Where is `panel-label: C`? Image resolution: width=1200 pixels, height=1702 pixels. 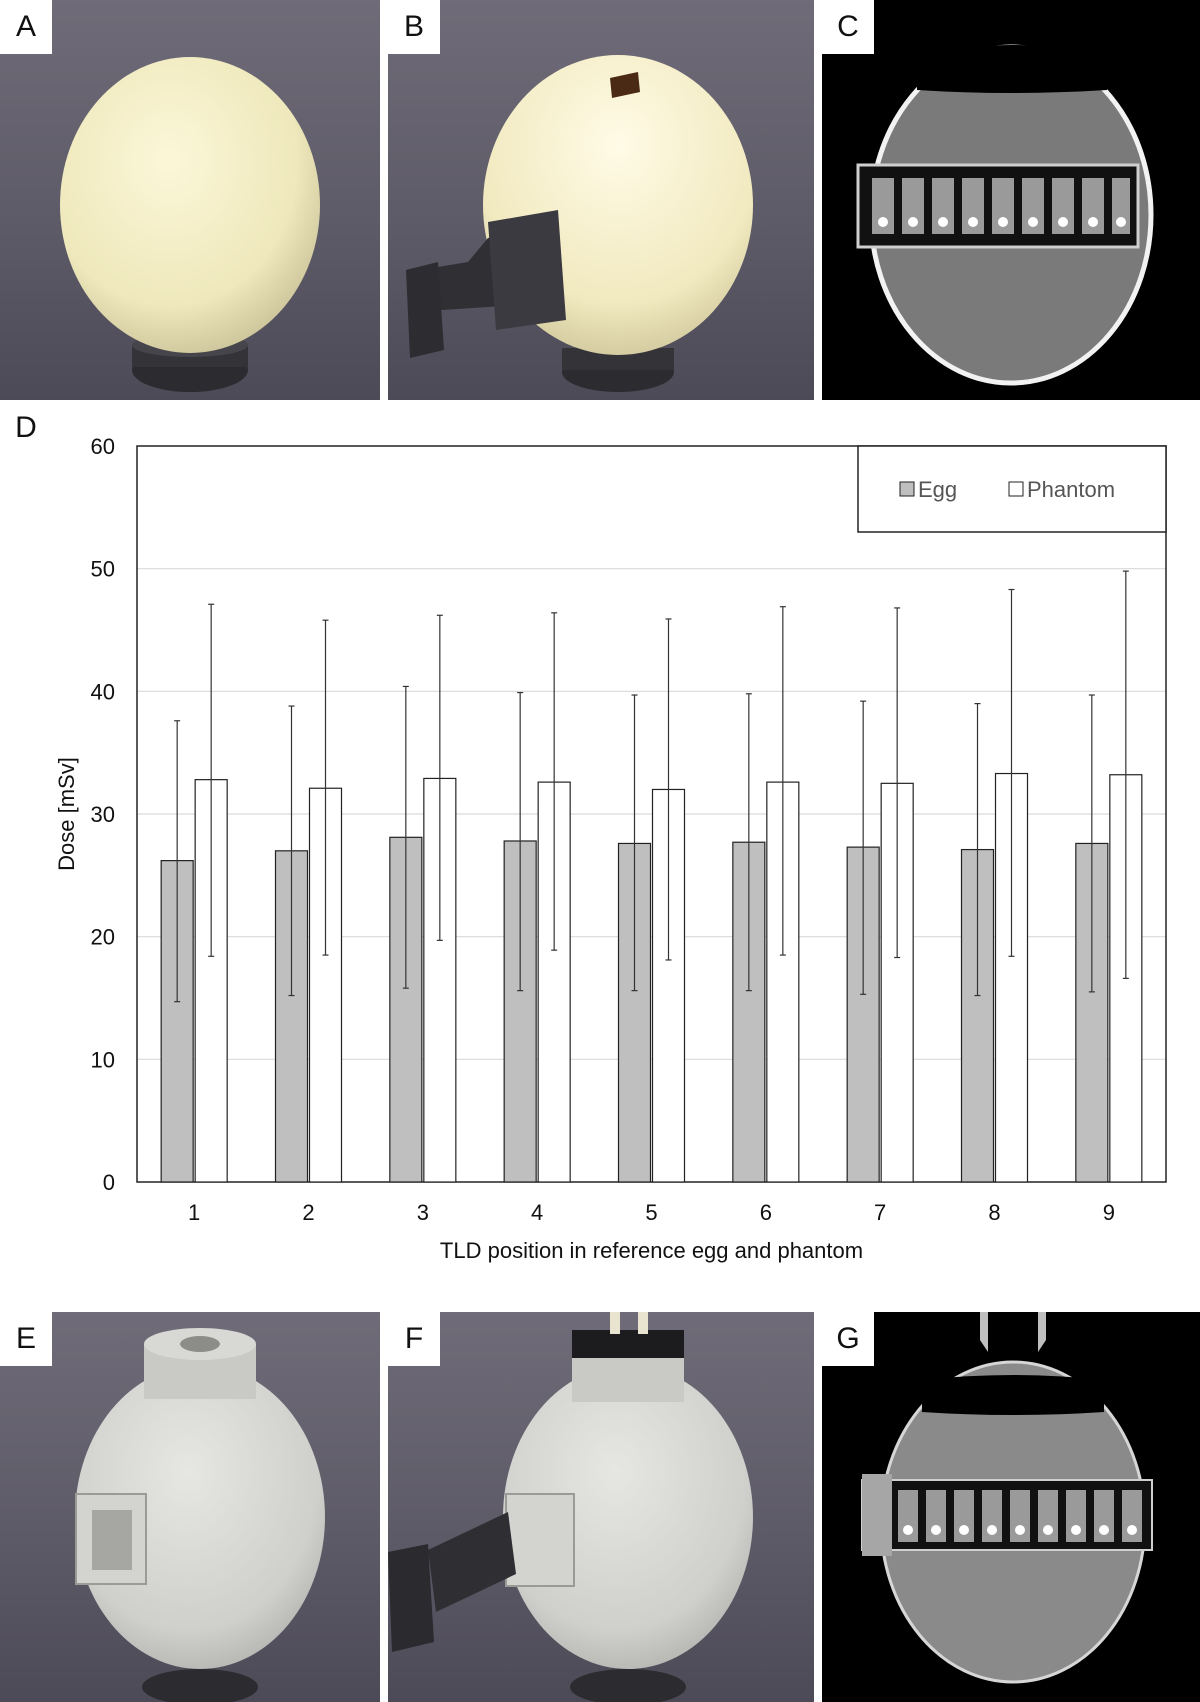
panel-label: C is located at coordinates (848, 27).